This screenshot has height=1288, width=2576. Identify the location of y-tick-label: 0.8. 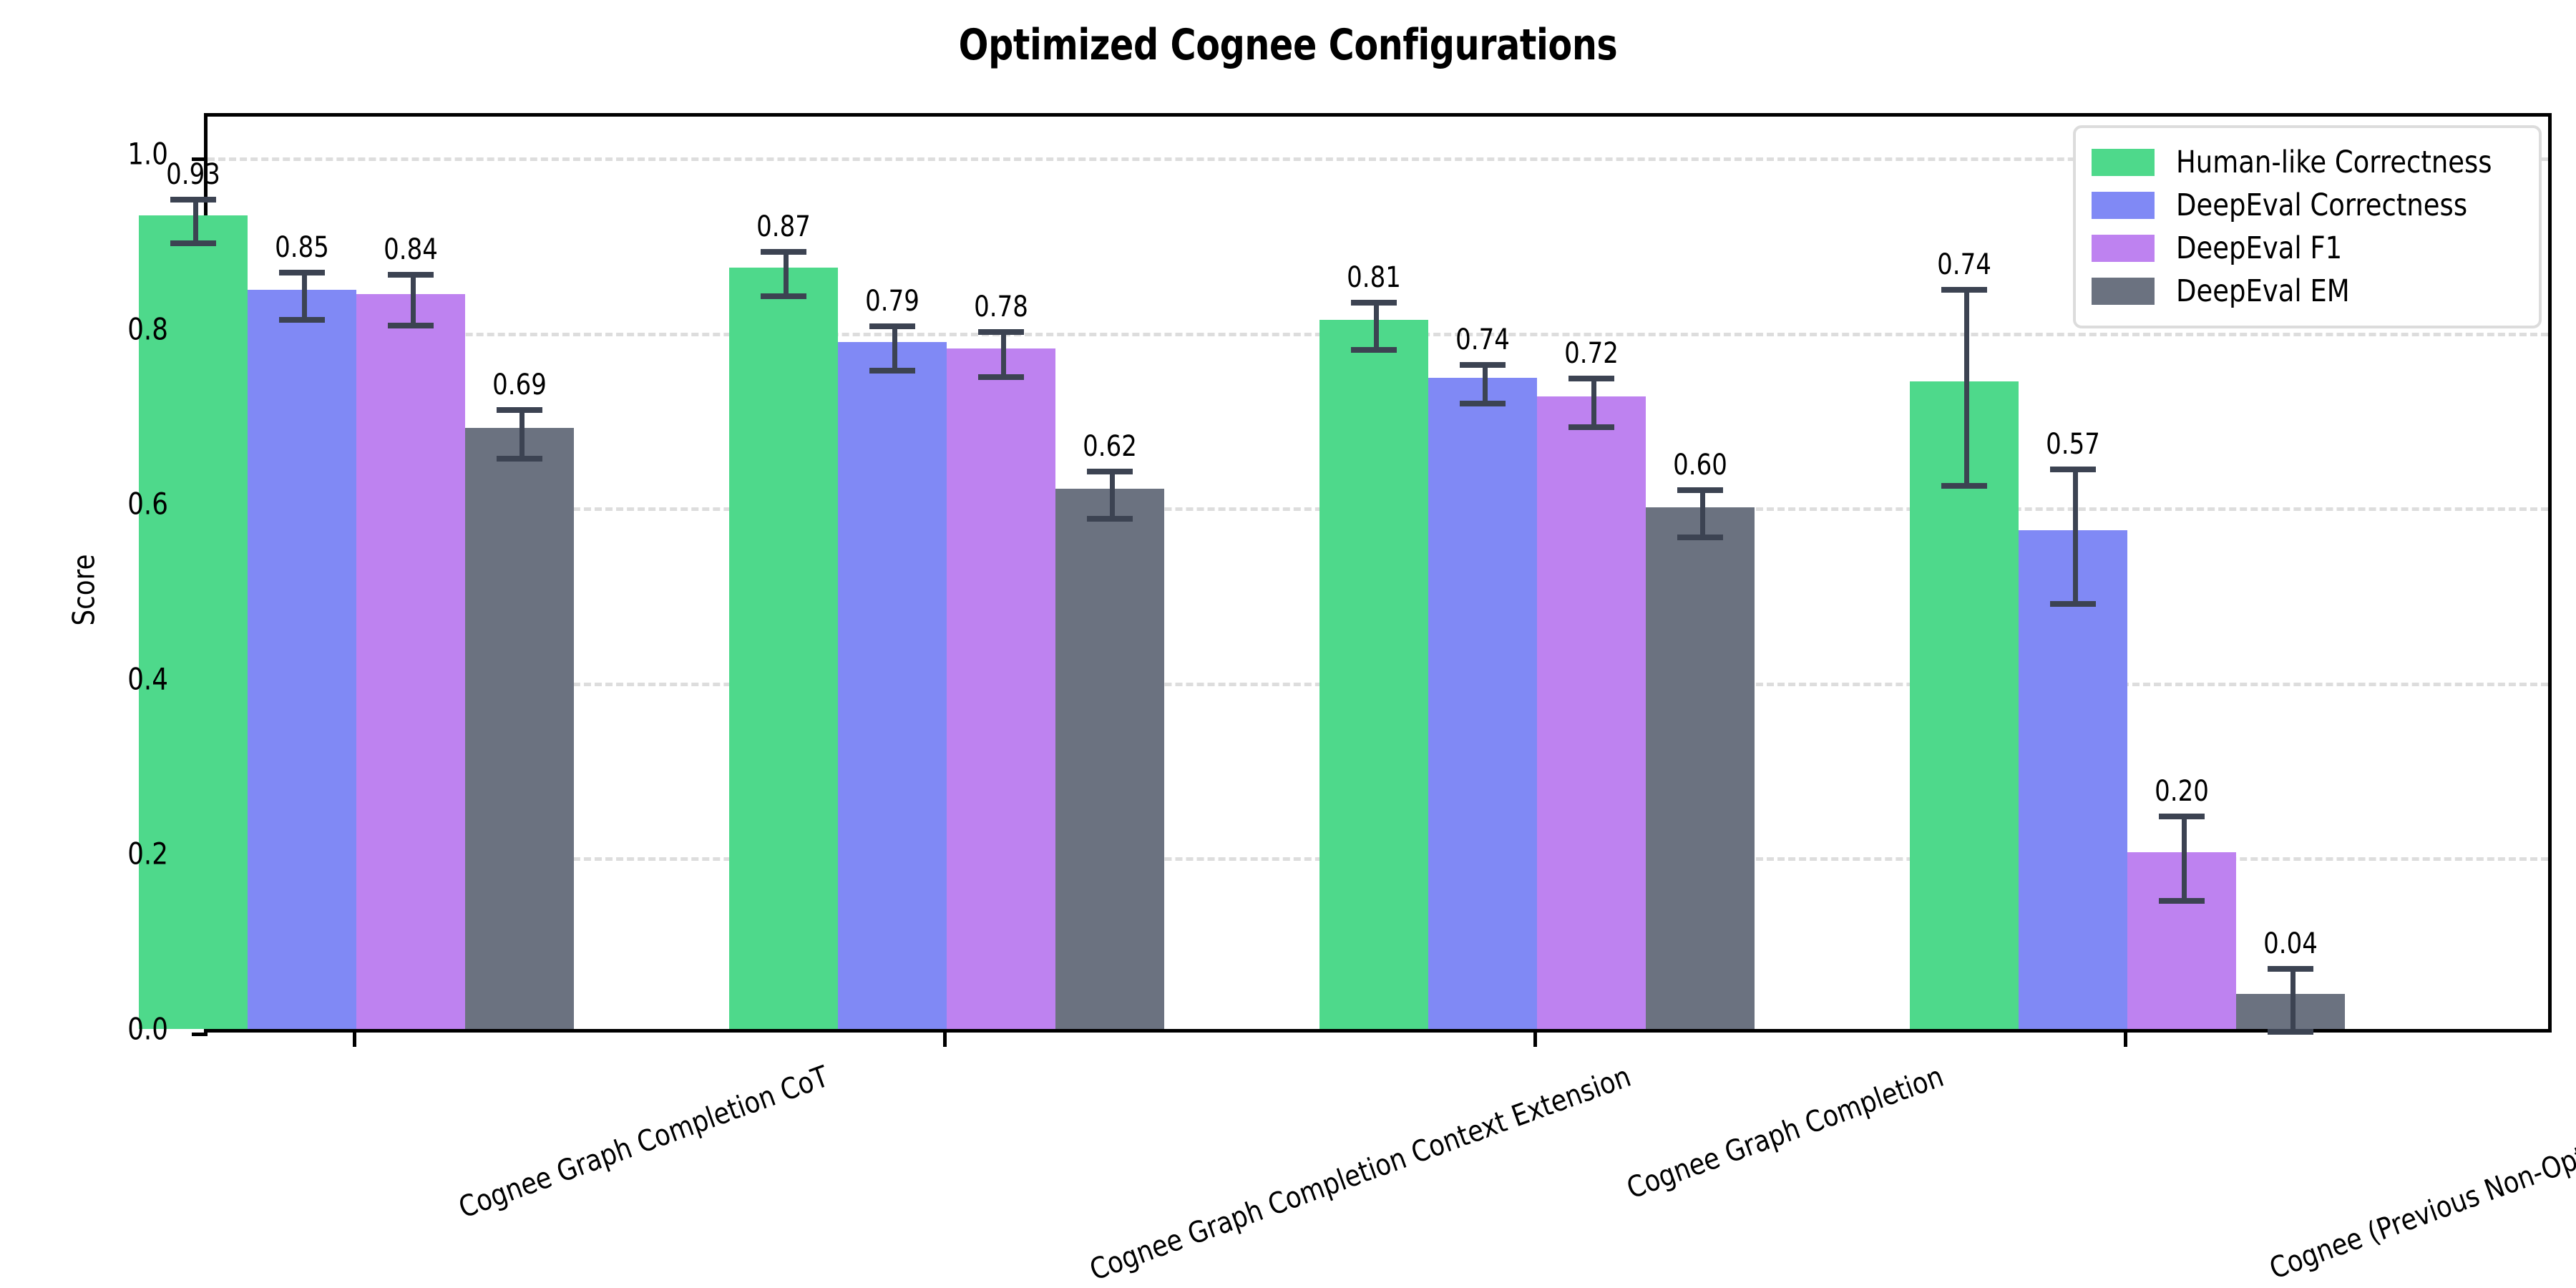
(147, 329).